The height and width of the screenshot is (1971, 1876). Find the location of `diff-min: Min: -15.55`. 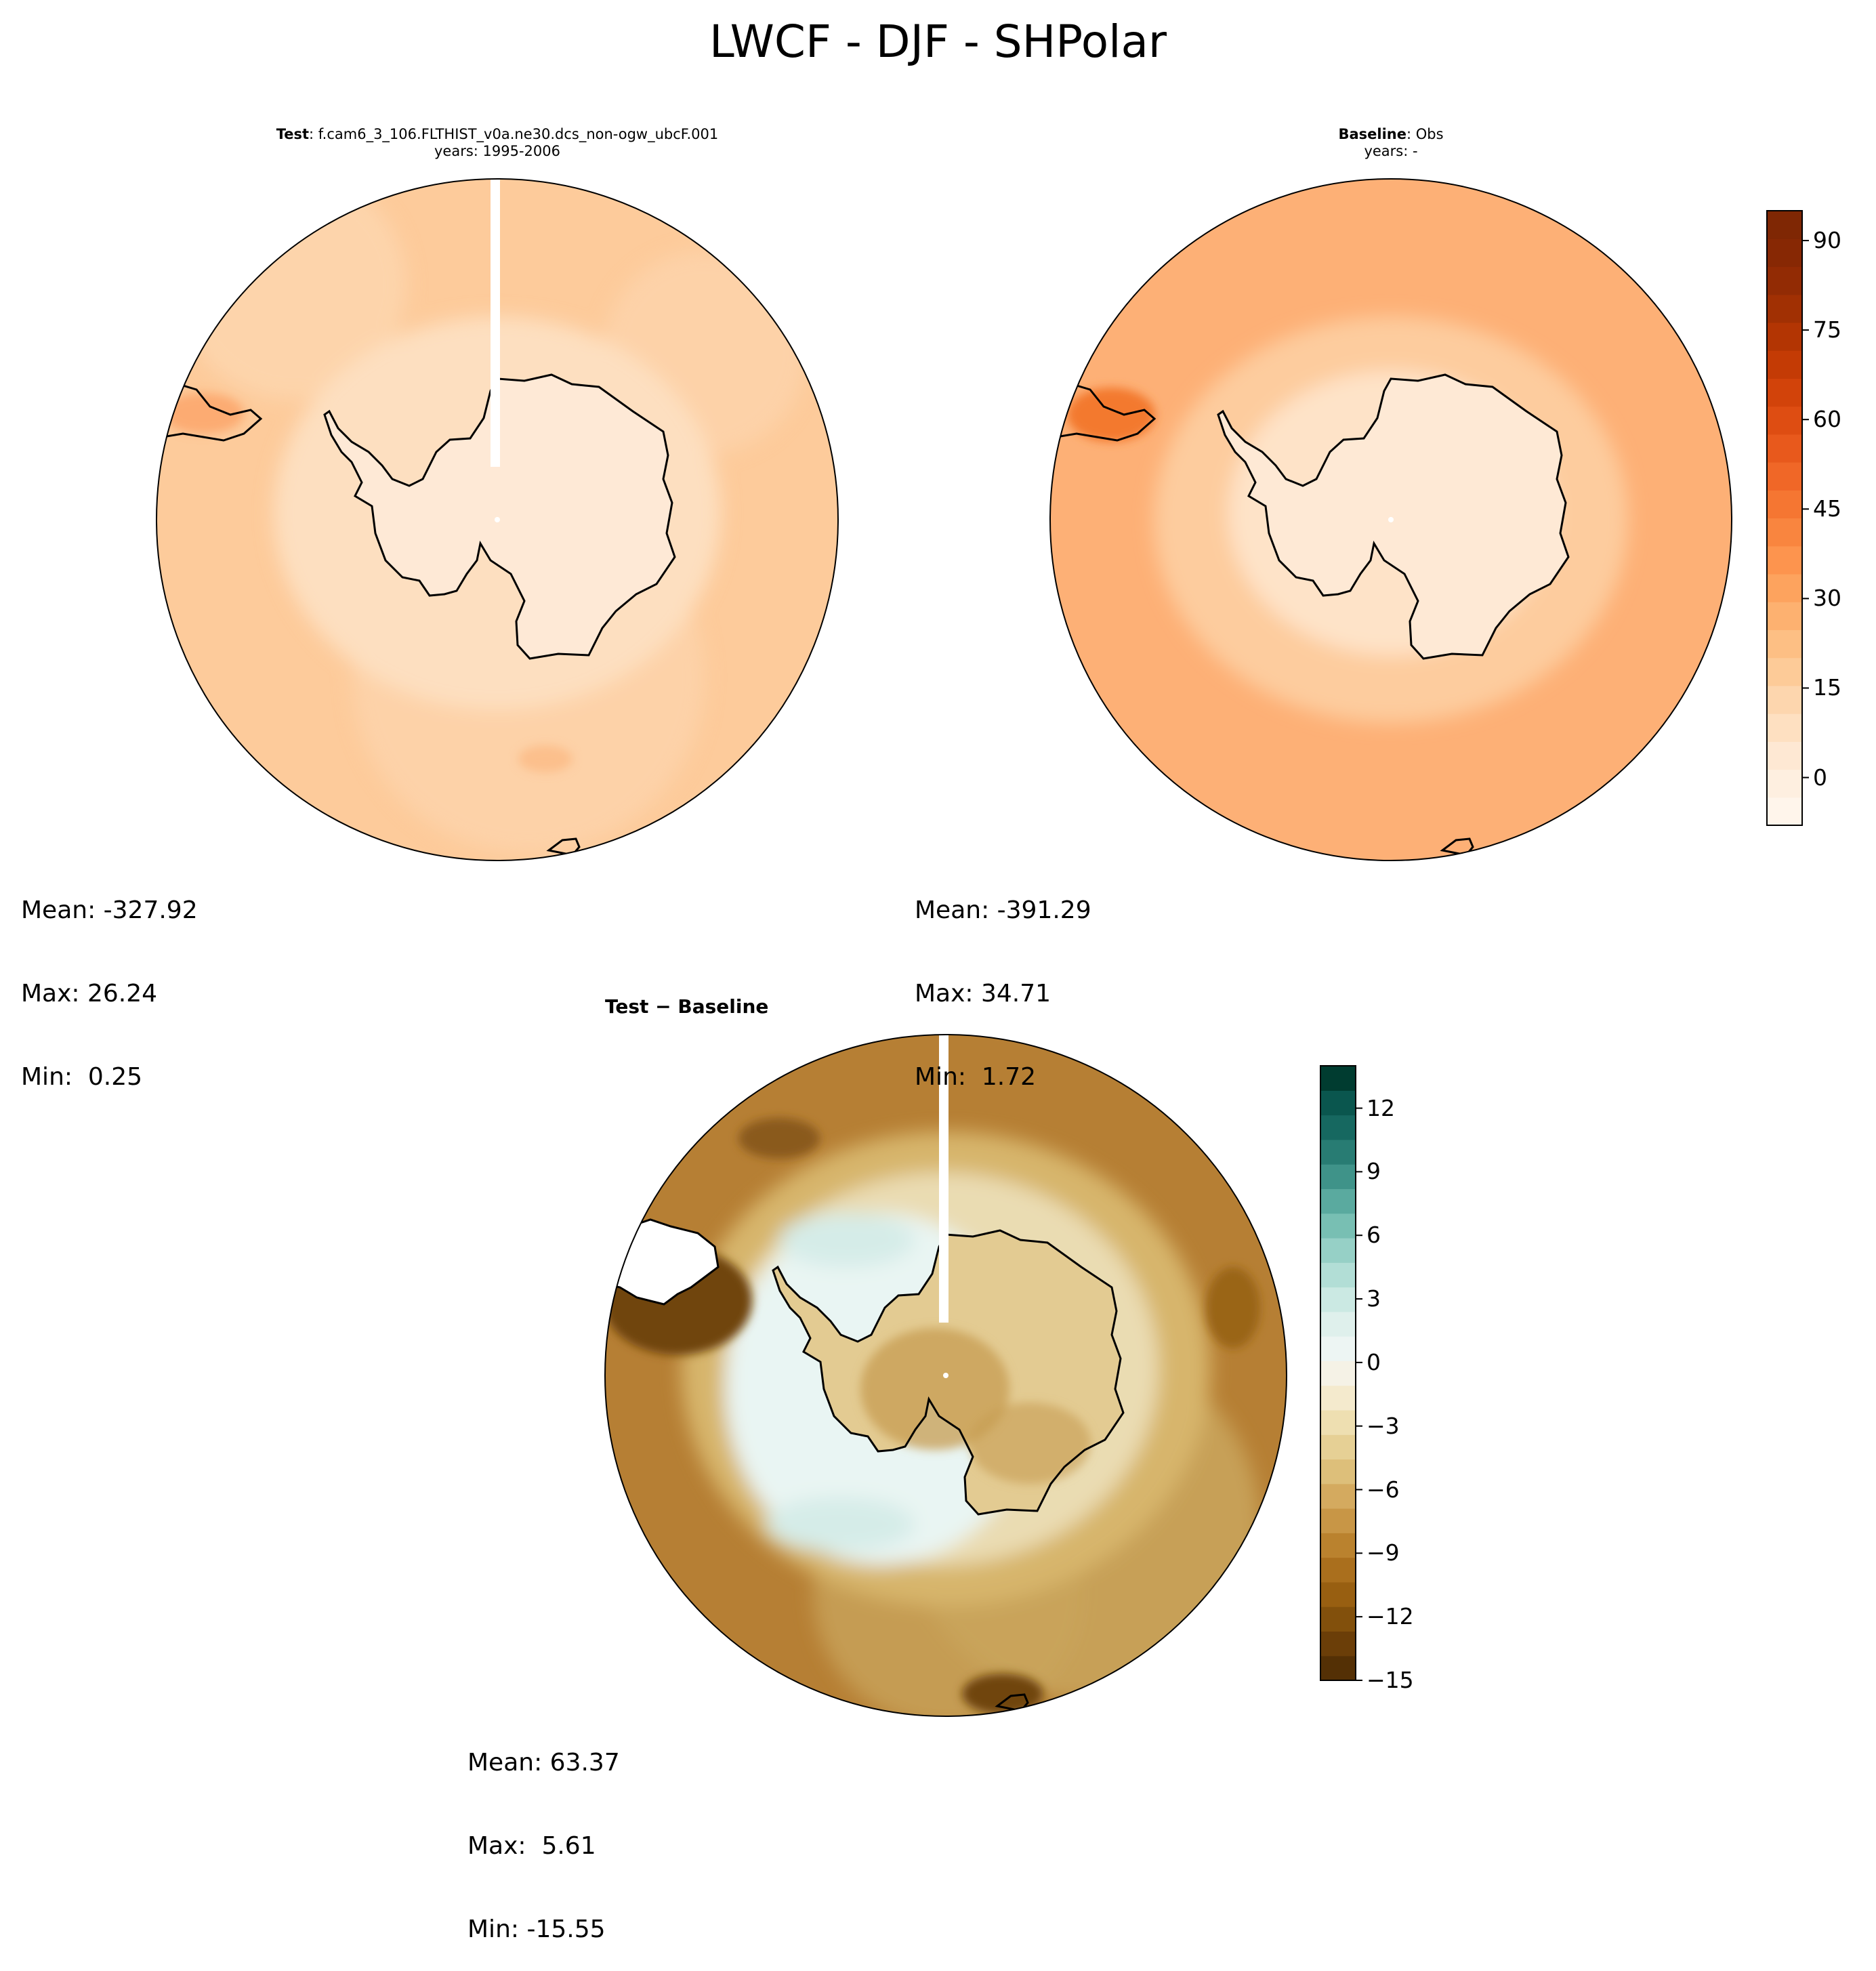

diff-min: Min: -15.55 is located at coordinates (536, 1929).